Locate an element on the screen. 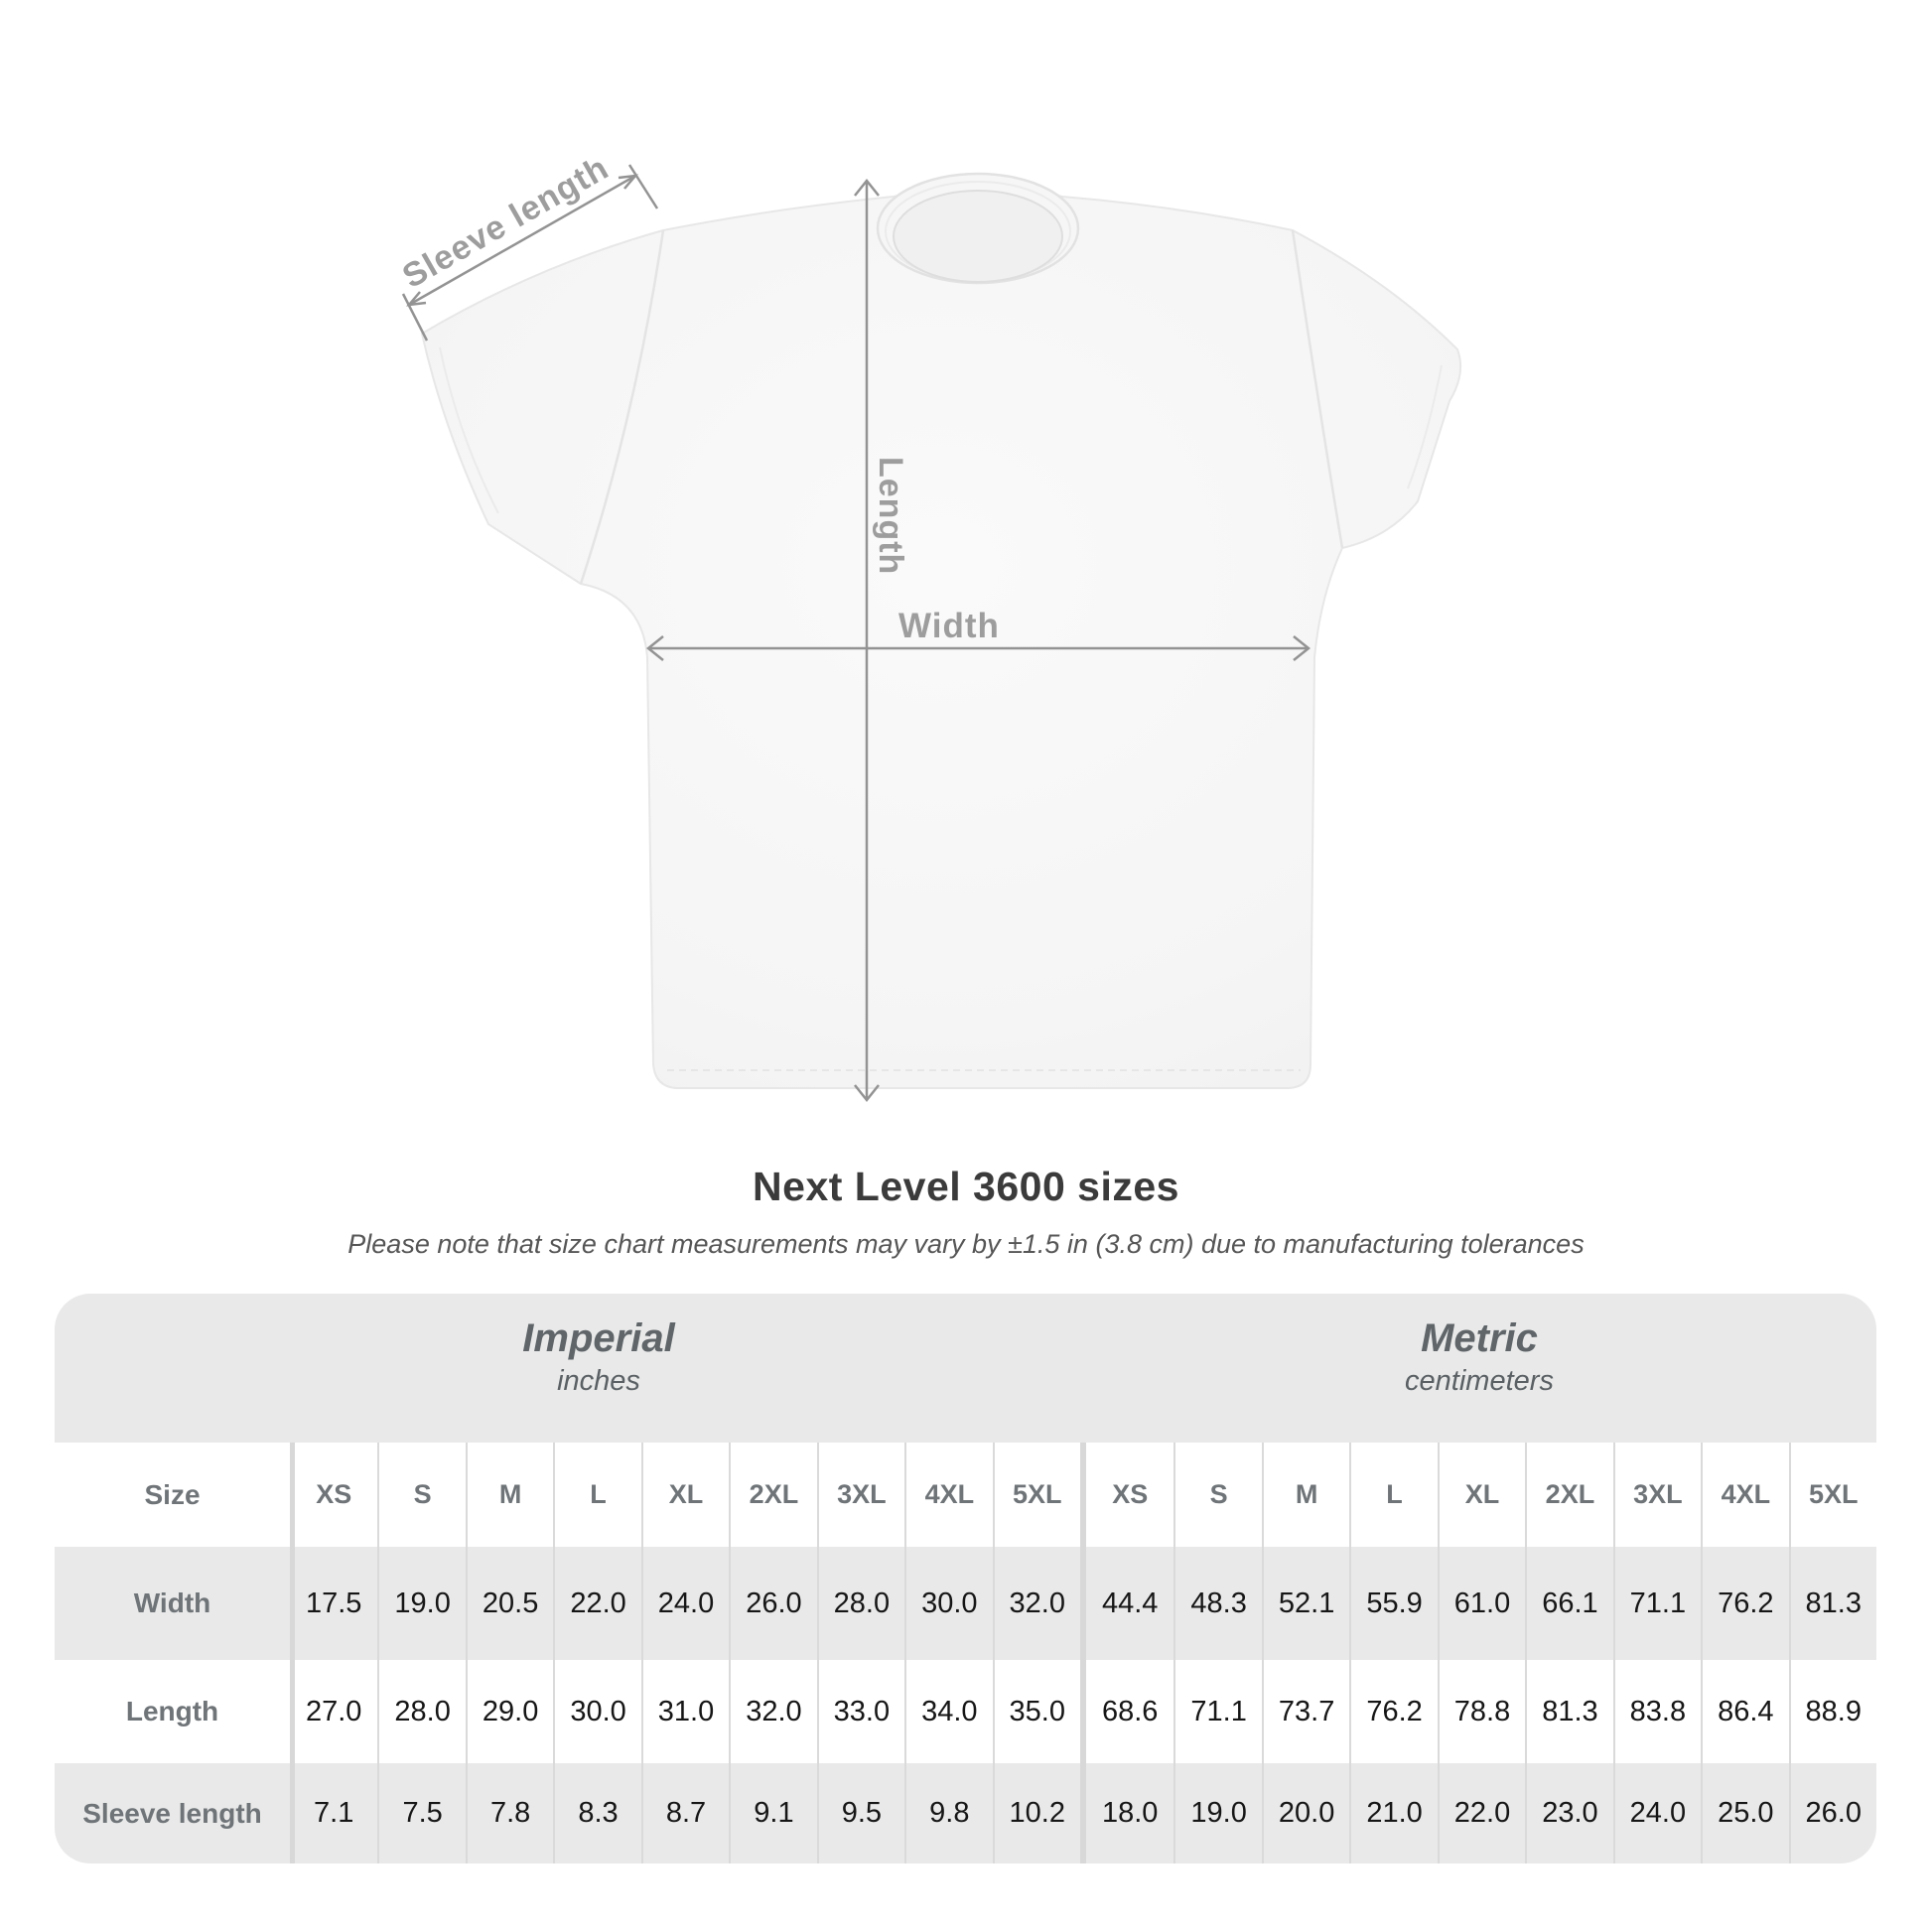  length-label: Length is located at coordinates (890, 516).